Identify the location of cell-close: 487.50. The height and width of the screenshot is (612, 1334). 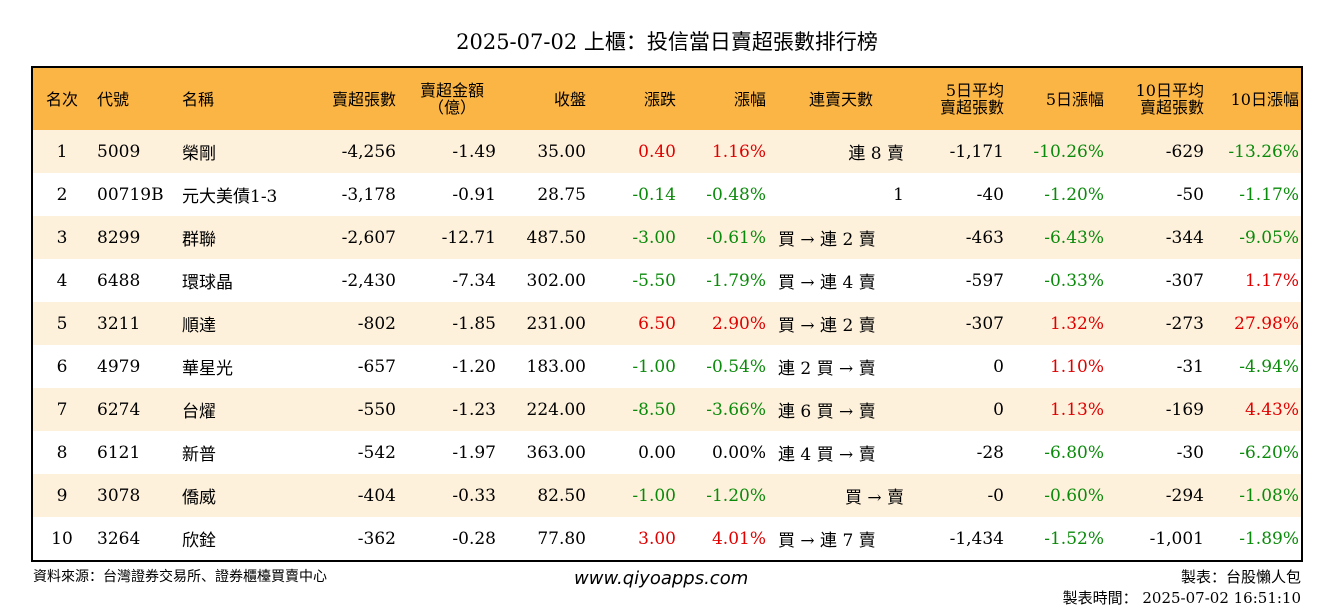
(556, 237).